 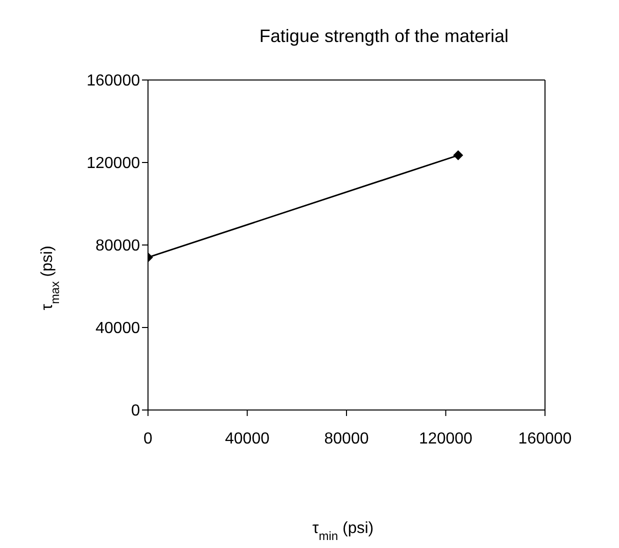 What do you see at coordinates (113, 81) in the screenshot?
I see `y-tick-label: 160000` at bounding box center [113, 81].